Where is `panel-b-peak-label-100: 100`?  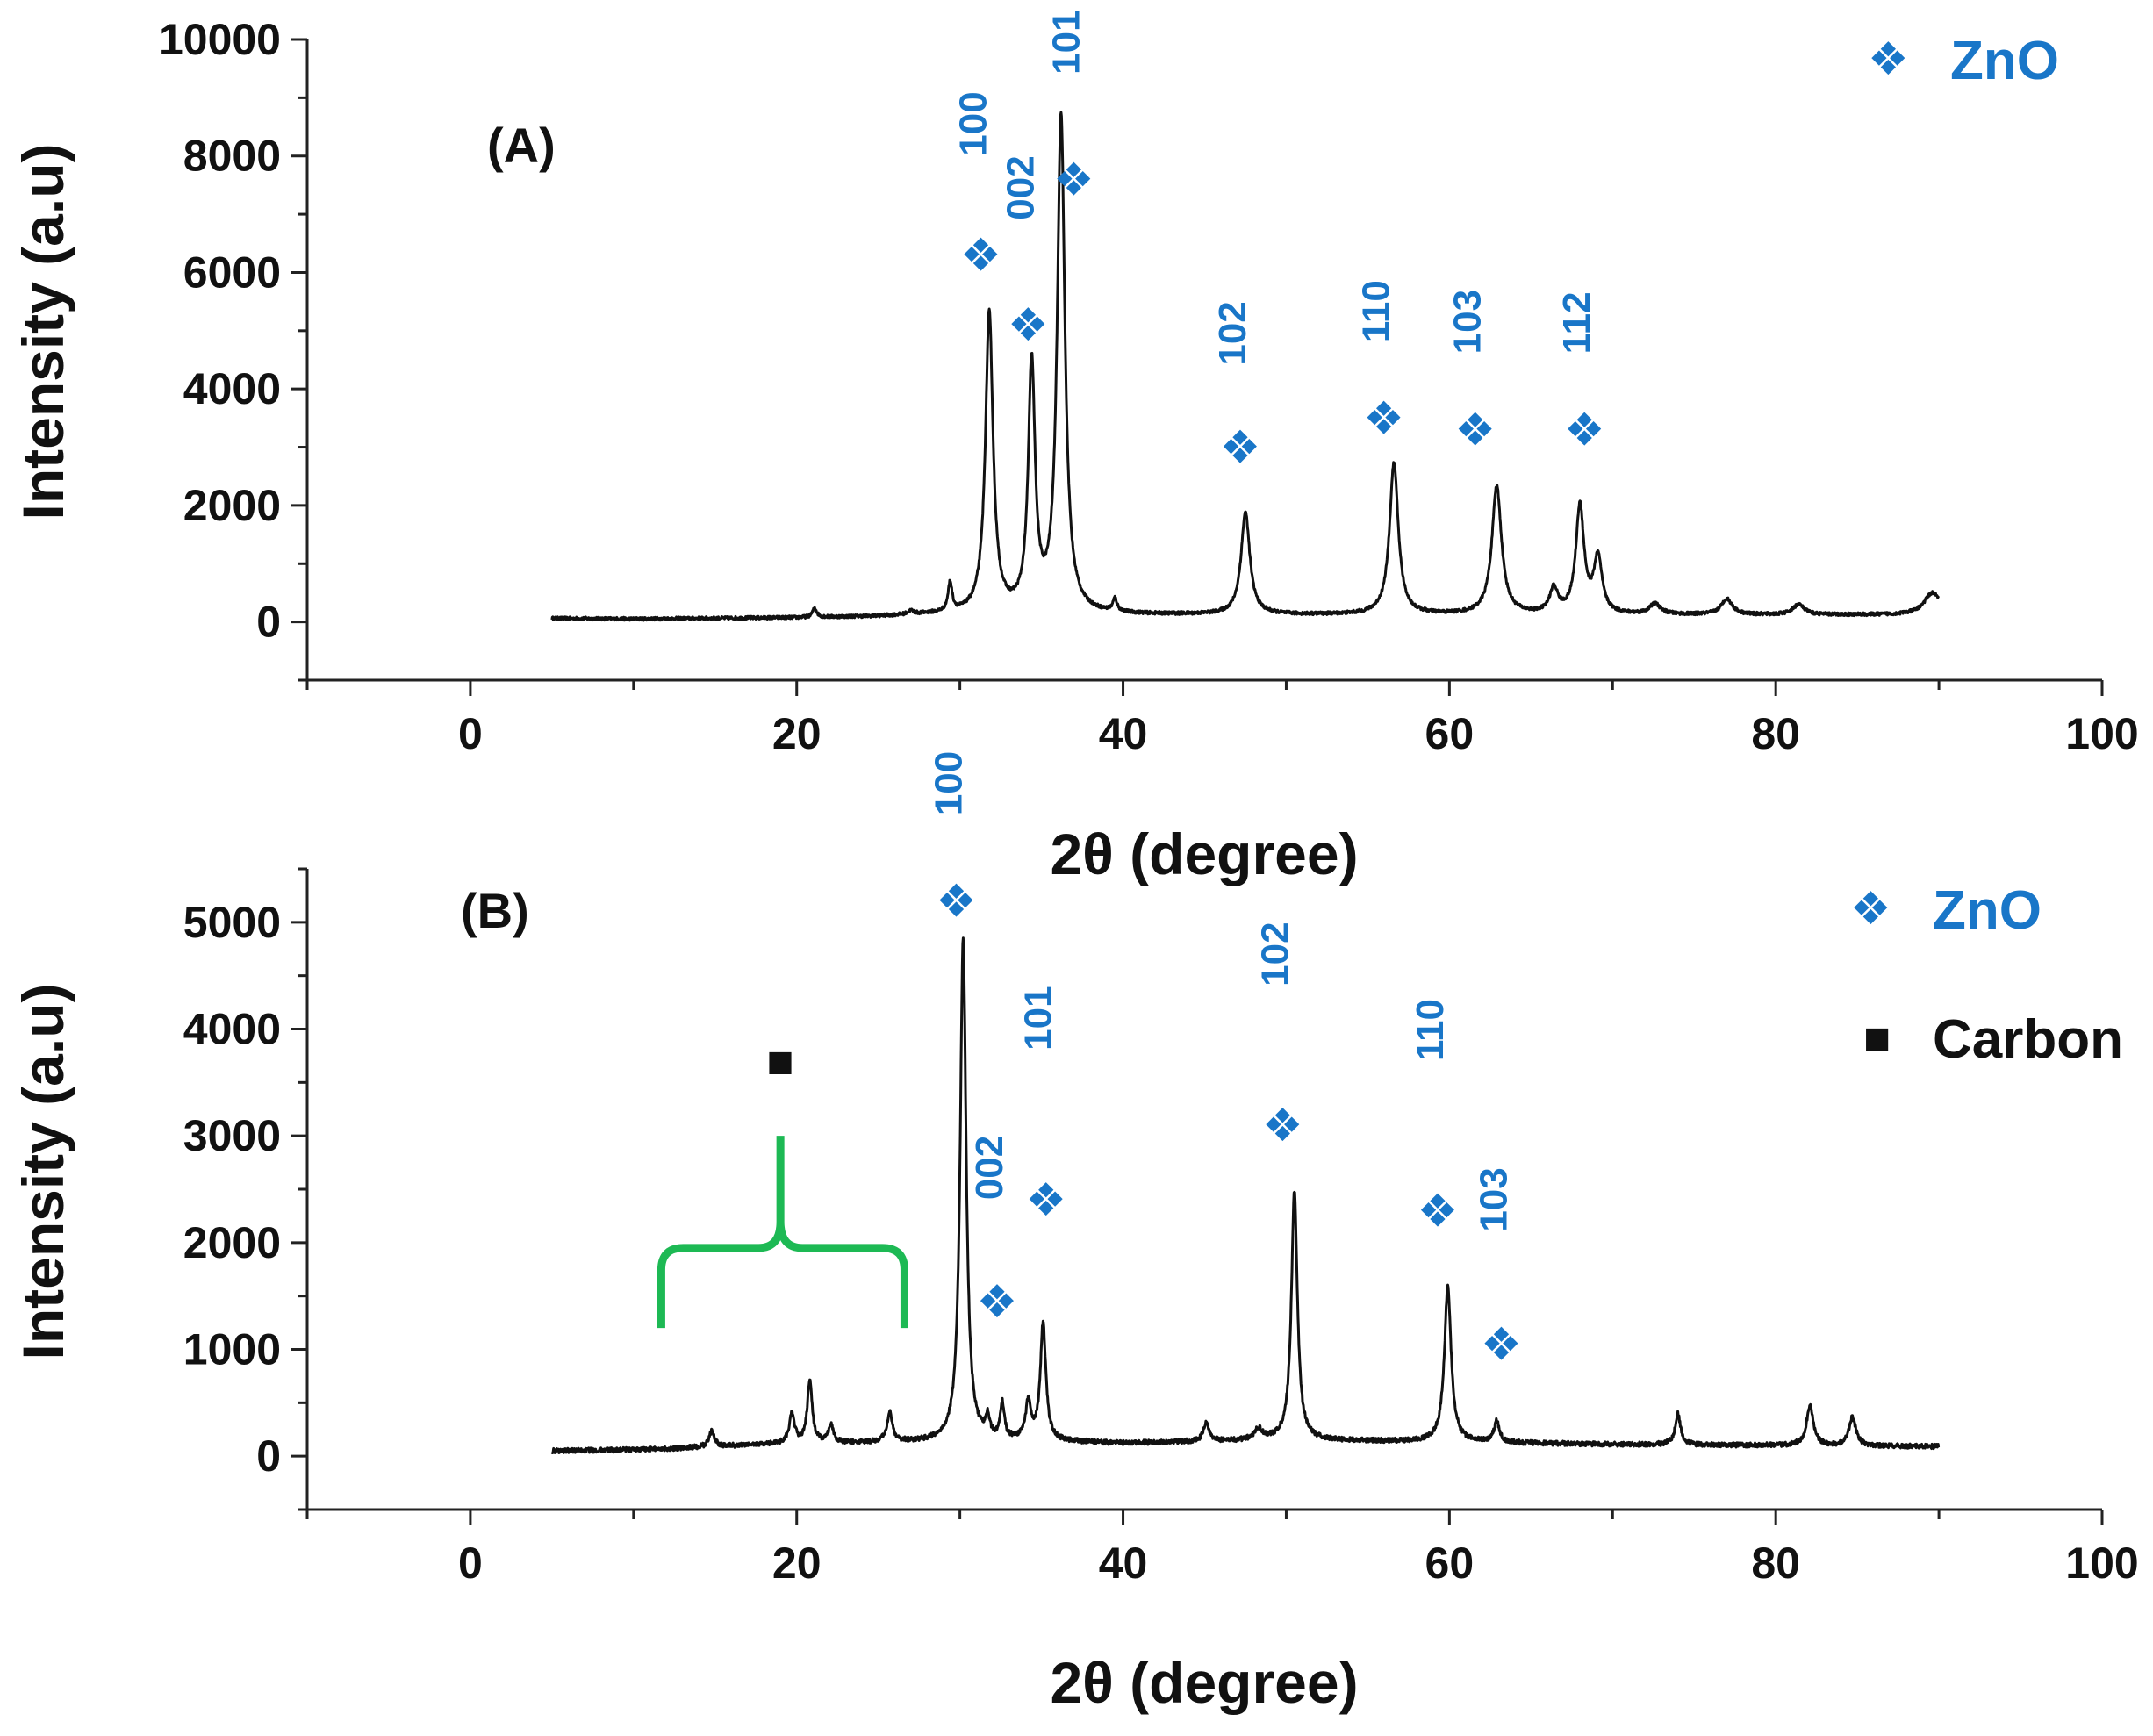
panel-b-peak-label-100: 100 is located at coordinates (948, 783).